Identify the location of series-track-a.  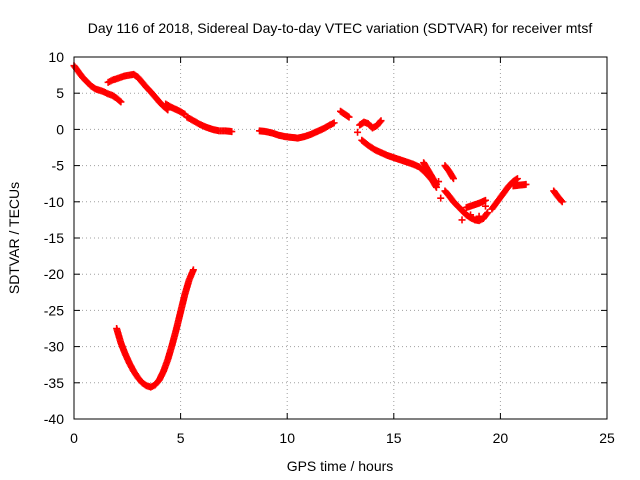
(175, 109).